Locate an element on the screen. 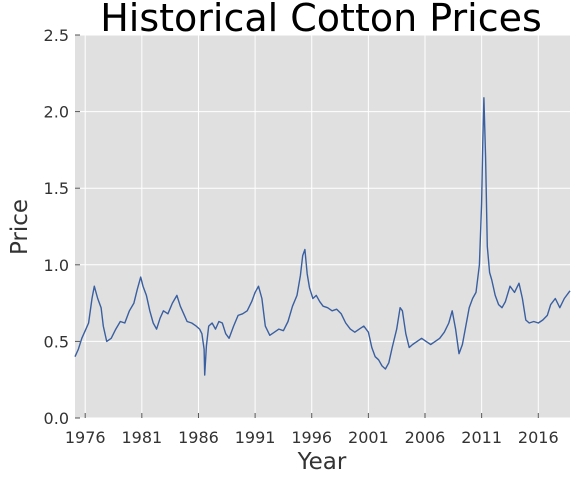 This screenshot has width=578, height=480. y-tick-label: 0.0 is located at coordinates (56, 418).